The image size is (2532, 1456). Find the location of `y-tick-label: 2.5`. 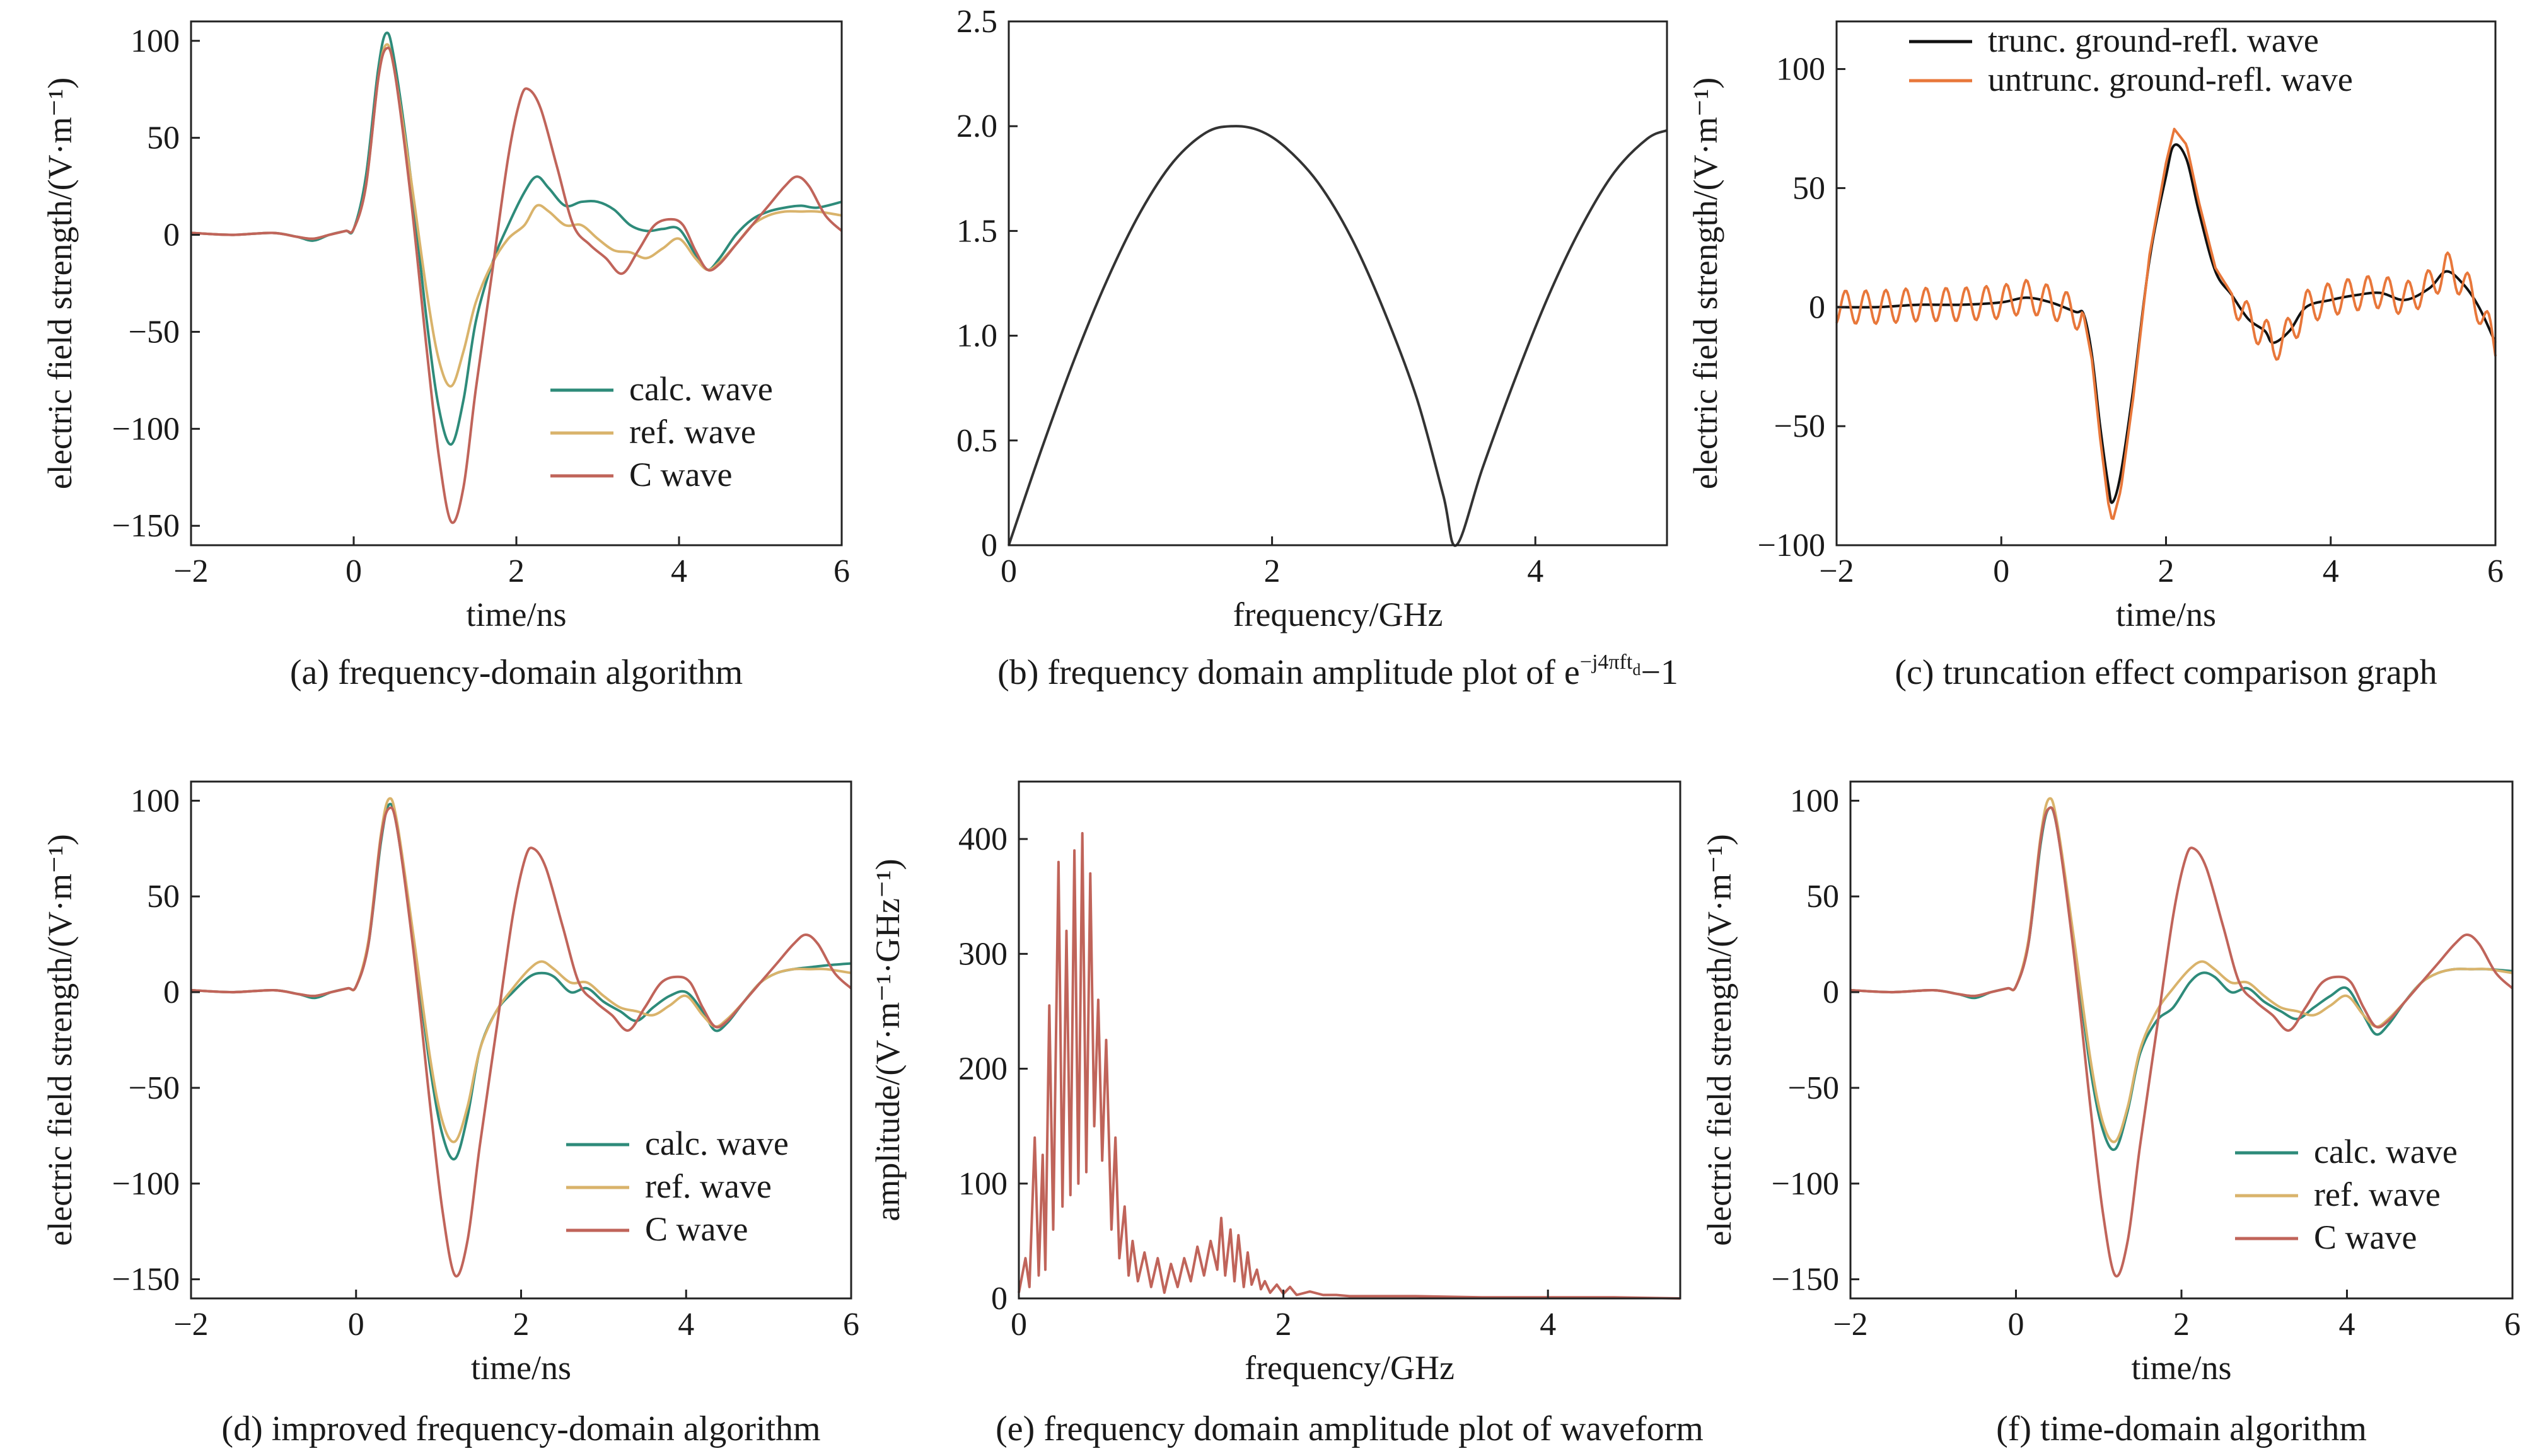

y-tick-label: 2.5 is located at coordinates (976, 22).